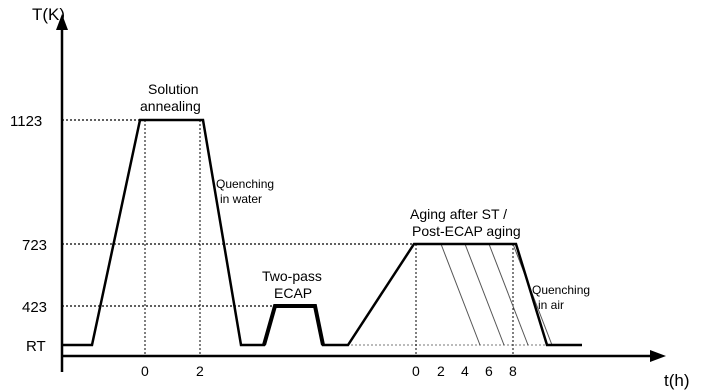 The width and height of the screenshot is (709, 392). Describe the element at coordinates (458, 214) in the screenshot. I see `aging-label-1: Aging after ST /` at that location.